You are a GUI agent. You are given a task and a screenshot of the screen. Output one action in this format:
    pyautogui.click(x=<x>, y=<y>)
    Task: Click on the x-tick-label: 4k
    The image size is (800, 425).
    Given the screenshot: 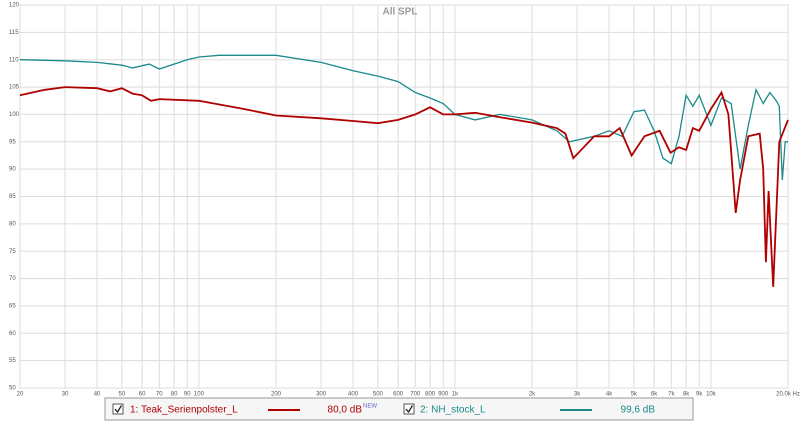 What is the action you would take?
    pyautogui.click(x=609, y=395)
    